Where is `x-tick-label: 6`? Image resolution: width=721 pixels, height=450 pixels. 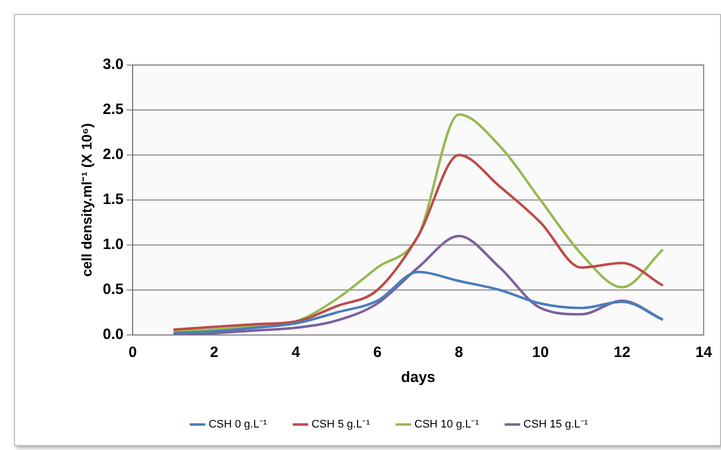
x-tick-label: 6 is located at coordinates (377, 353).